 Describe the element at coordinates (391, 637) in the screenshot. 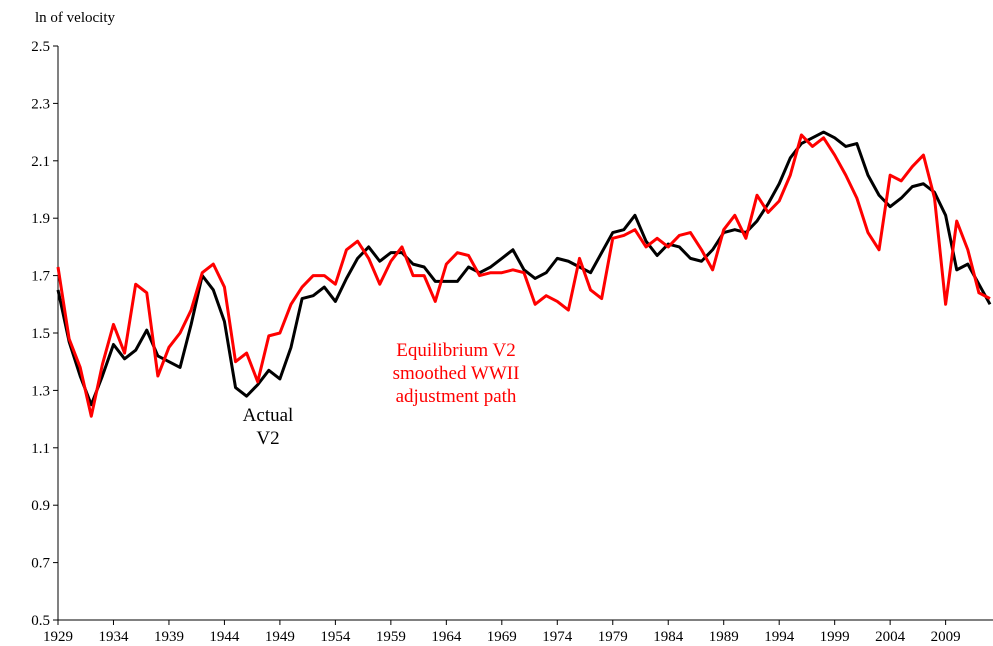

I see `x-tick-label: 1959` at that location.